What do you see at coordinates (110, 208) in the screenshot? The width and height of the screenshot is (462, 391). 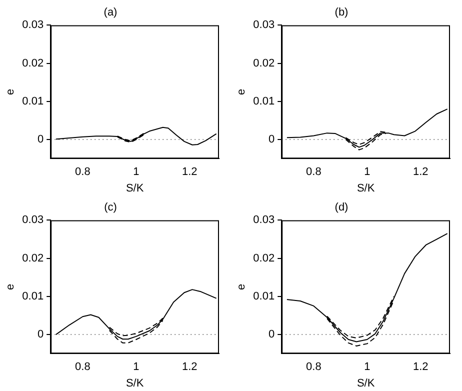 I see `chart-title: (c)` at bounding box center [110, 208].